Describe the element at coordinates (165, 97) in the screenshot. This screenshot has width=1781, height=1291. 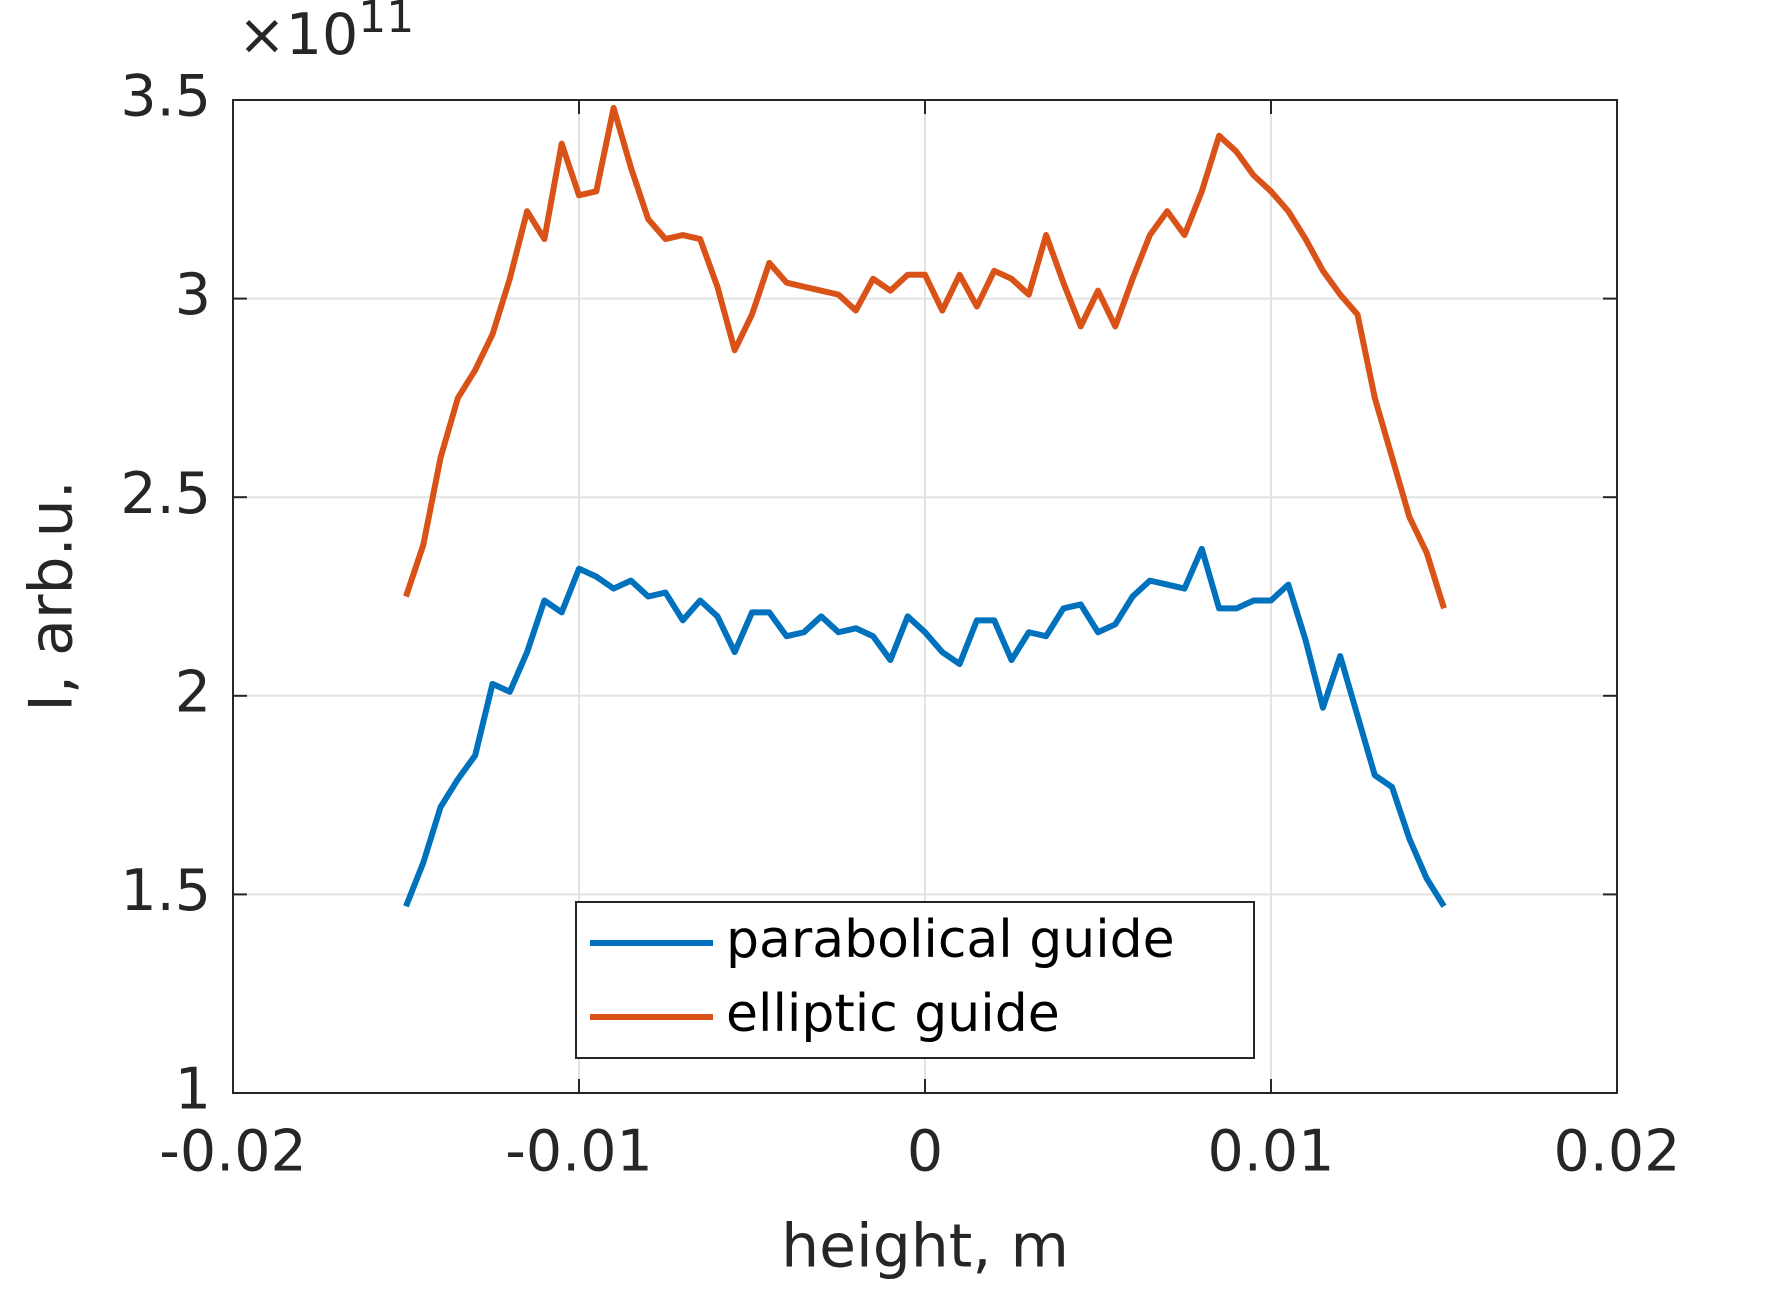
I see `y-tick-label: 3.5` at that location.